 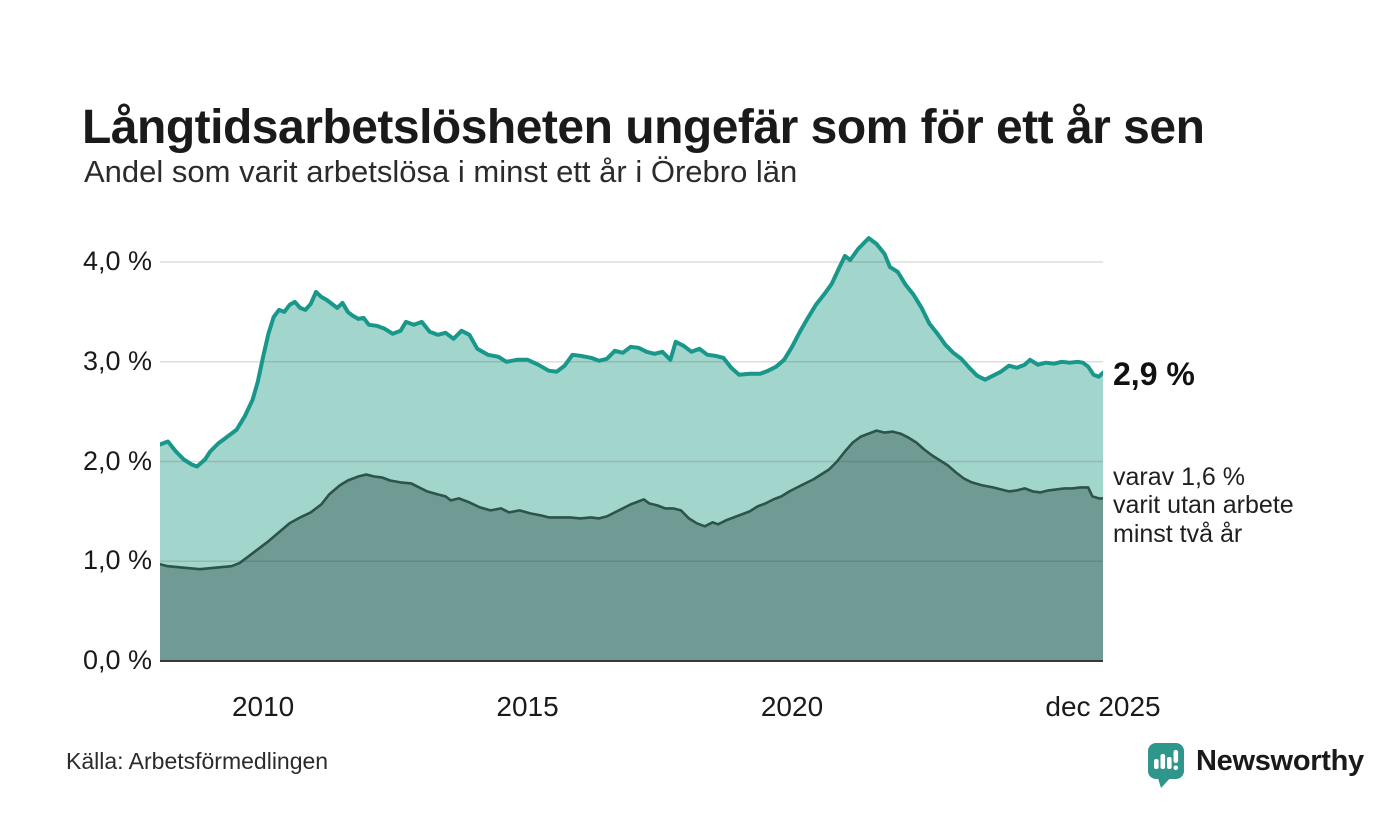 What do you see at coordinates (792, 706) in the screenshot?
I see `x-tick-label: 2020` at bounding box center [792, 706].